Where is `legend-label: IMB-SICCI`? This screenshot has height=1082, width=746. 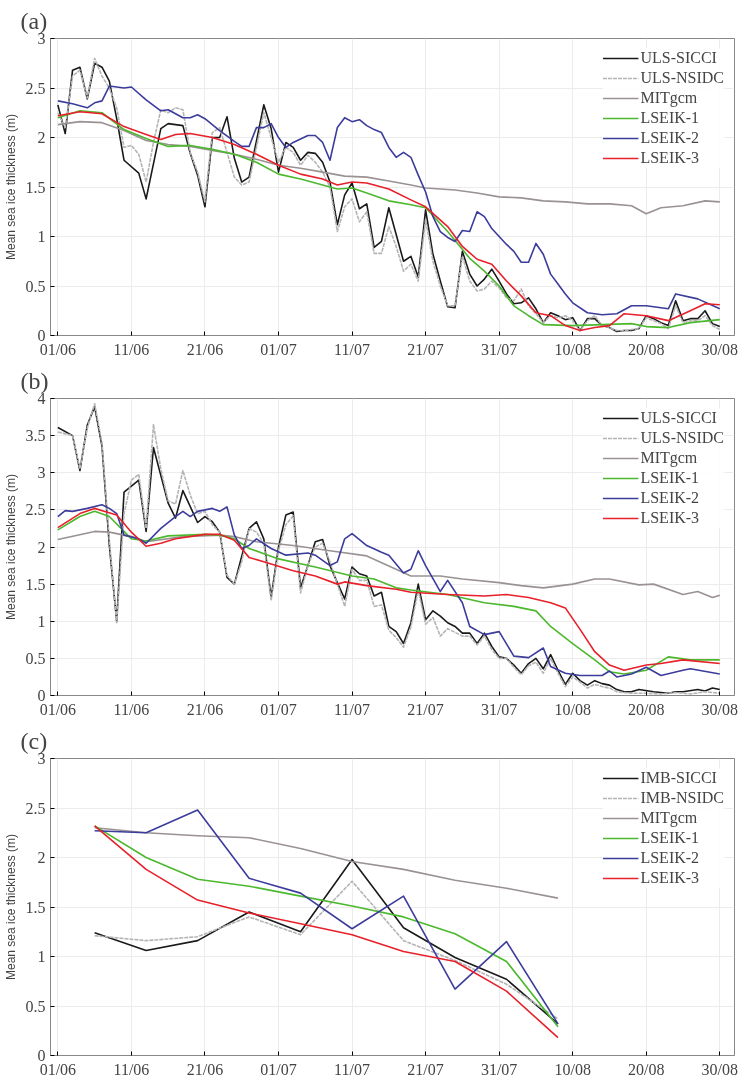 legend-label: IMB-SICCI is located at coordinates (678, 778).